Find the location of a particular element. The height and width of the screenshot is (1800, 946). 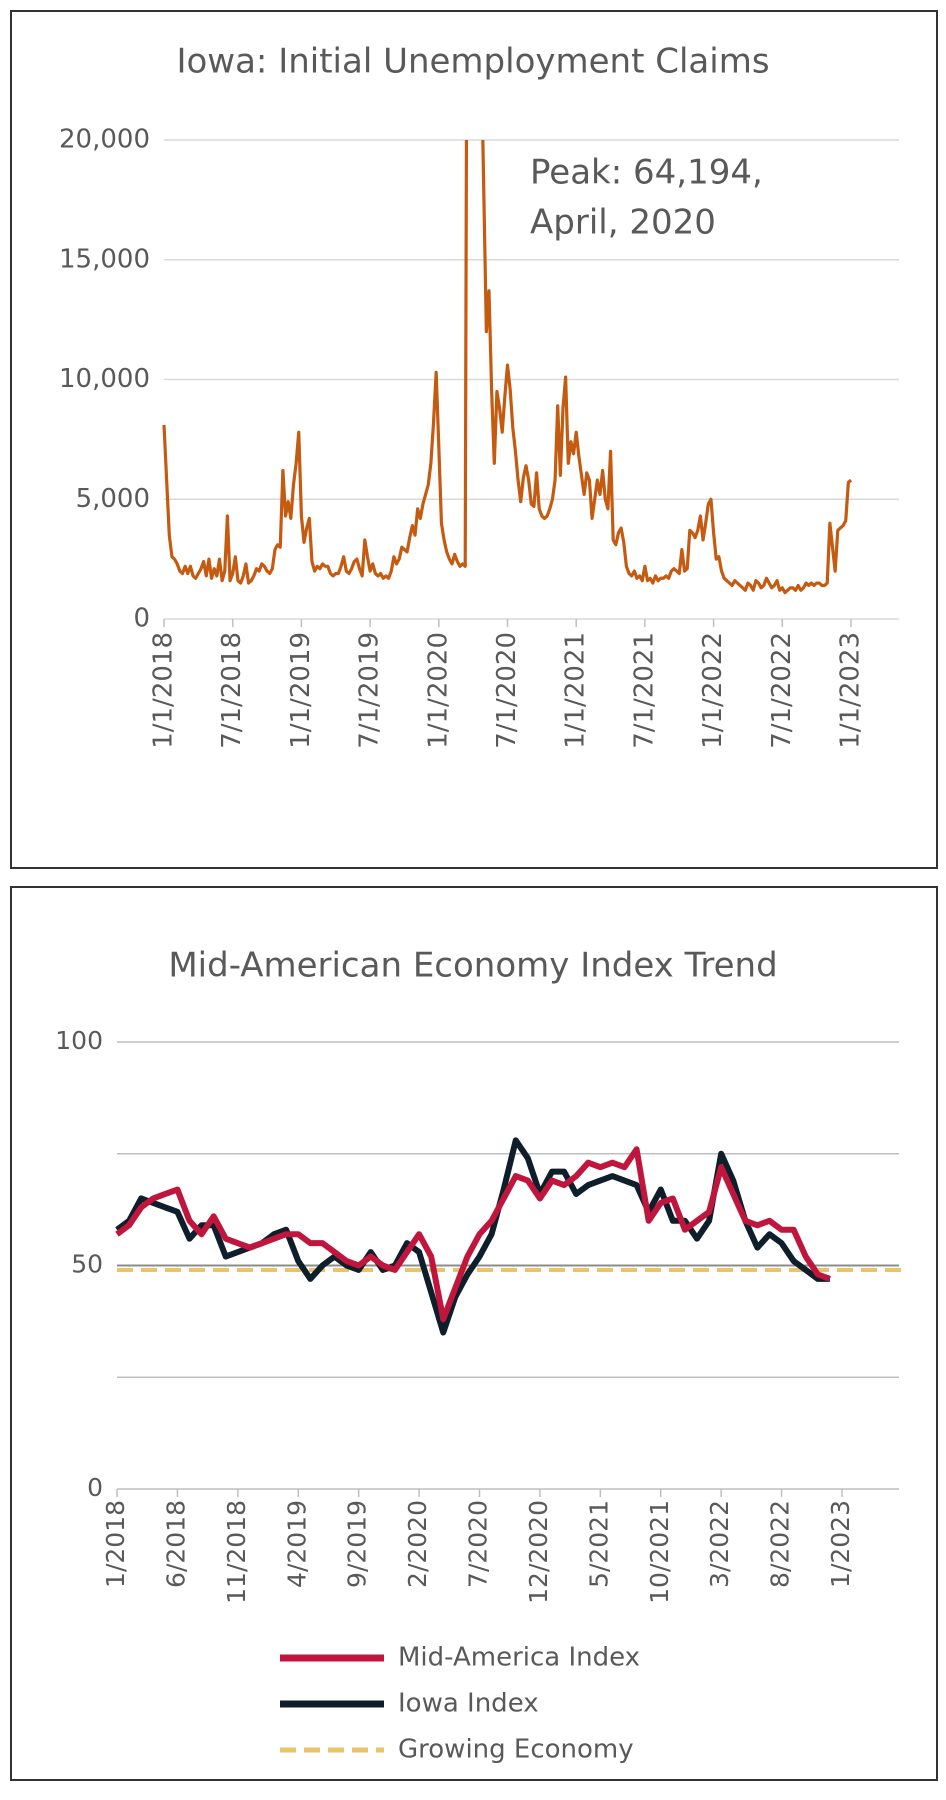

x-tick-label: 7/1/2018 is located at coordinates (232, 690).